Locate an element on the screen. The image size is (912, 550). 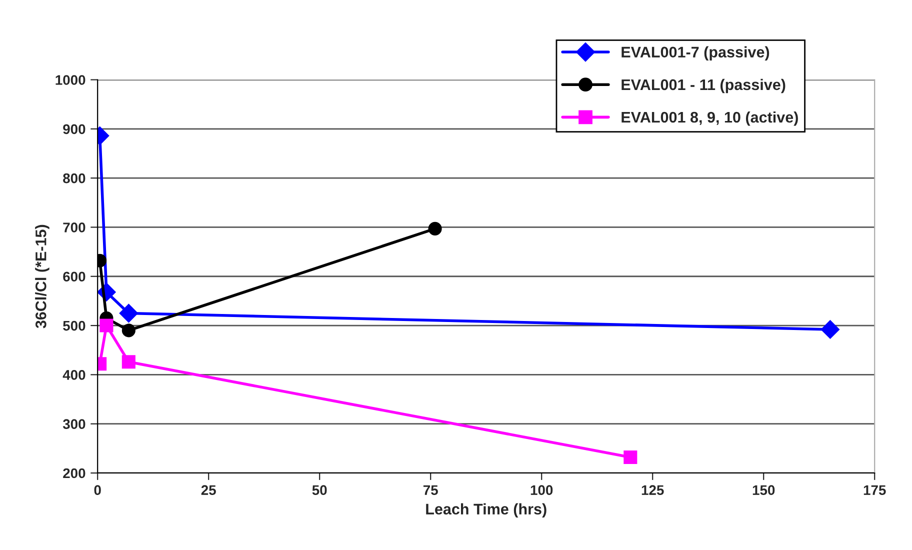
x-tick-label: 175 is located at coordinates (875, 490).